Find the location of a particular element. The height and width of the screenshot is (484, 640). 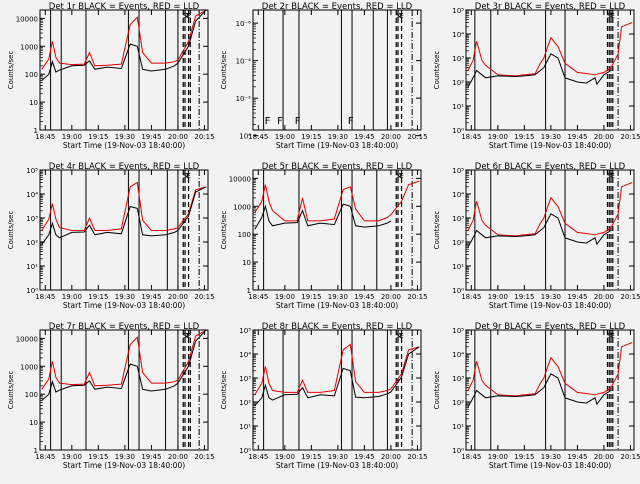

panel-title: Det 2r BLACK = Events, RED = LLD is located at coordinates (337, 7).